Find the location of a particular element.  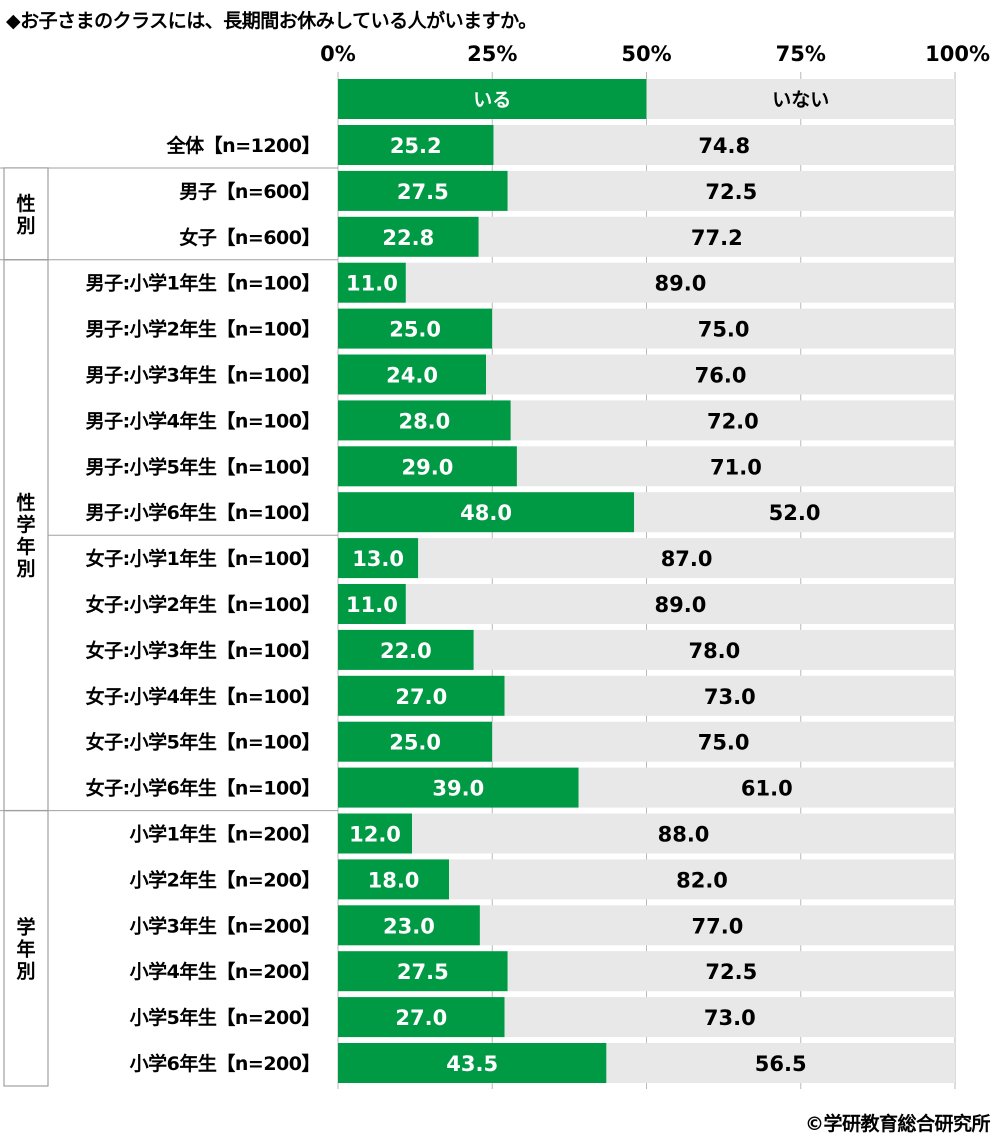

legend-label-no: いない is located at coordinates (800, 100).